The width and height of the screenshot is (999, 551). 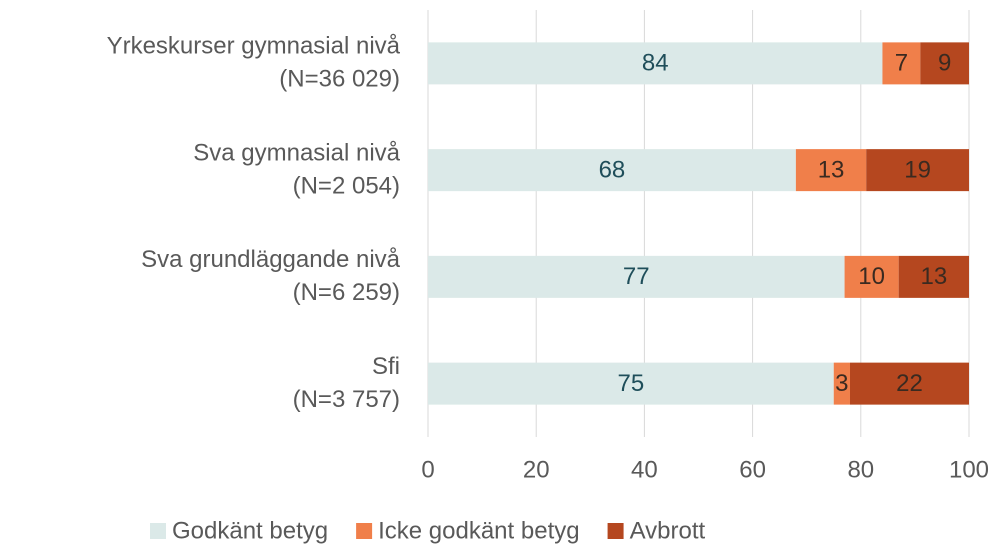 What do you see at coordinates (346, 292) in the screenshot?
I see `category-label: (N=6 259)` at bounding box center [346, 292].